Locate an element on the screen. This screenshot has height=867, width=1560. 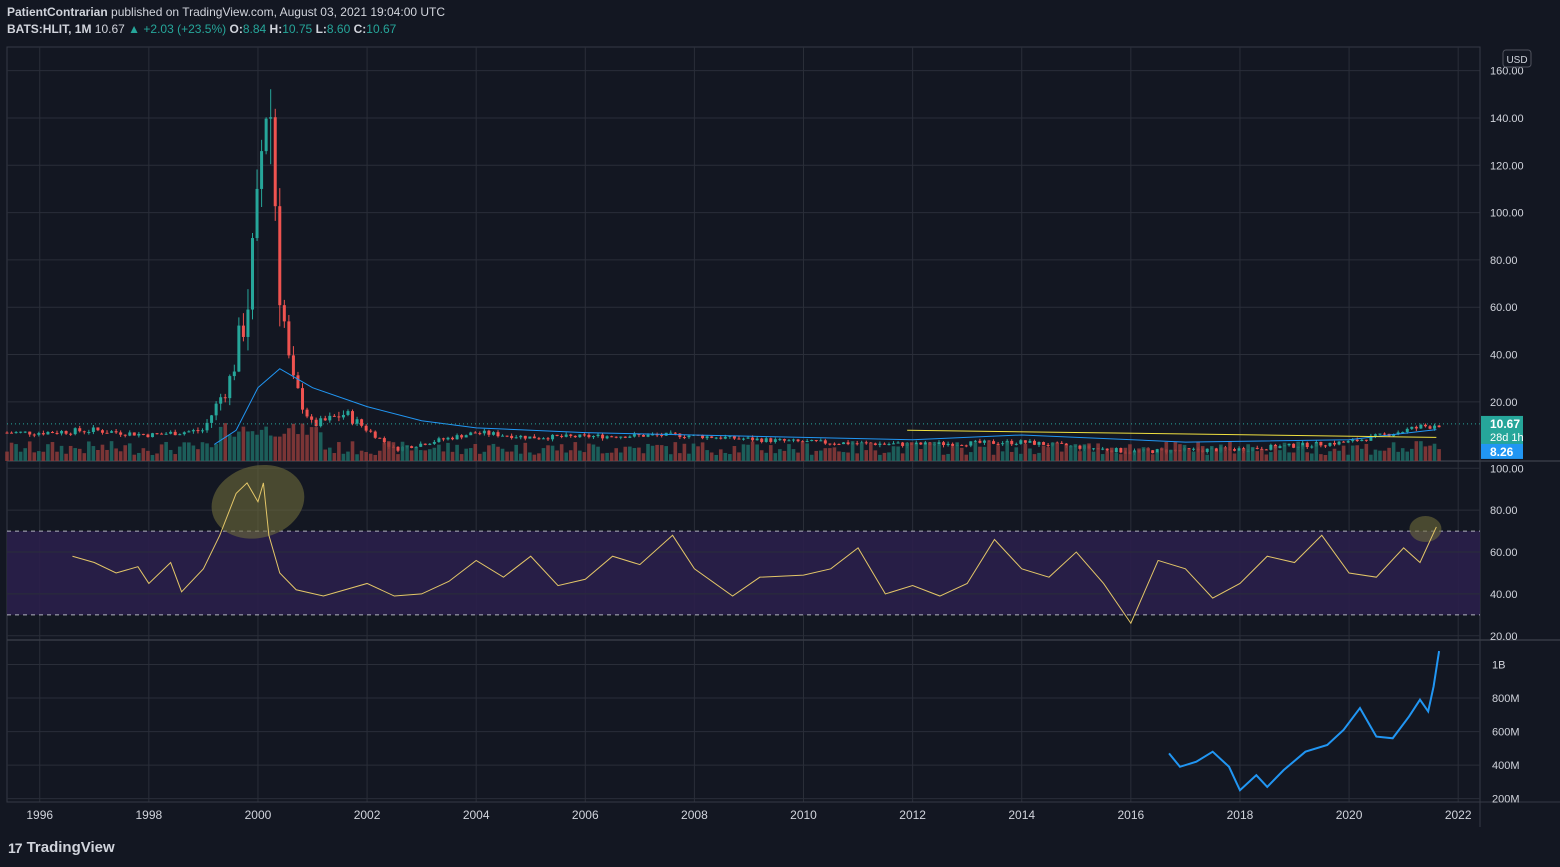
currency-label: USD is located at coordinates (1516, 60).